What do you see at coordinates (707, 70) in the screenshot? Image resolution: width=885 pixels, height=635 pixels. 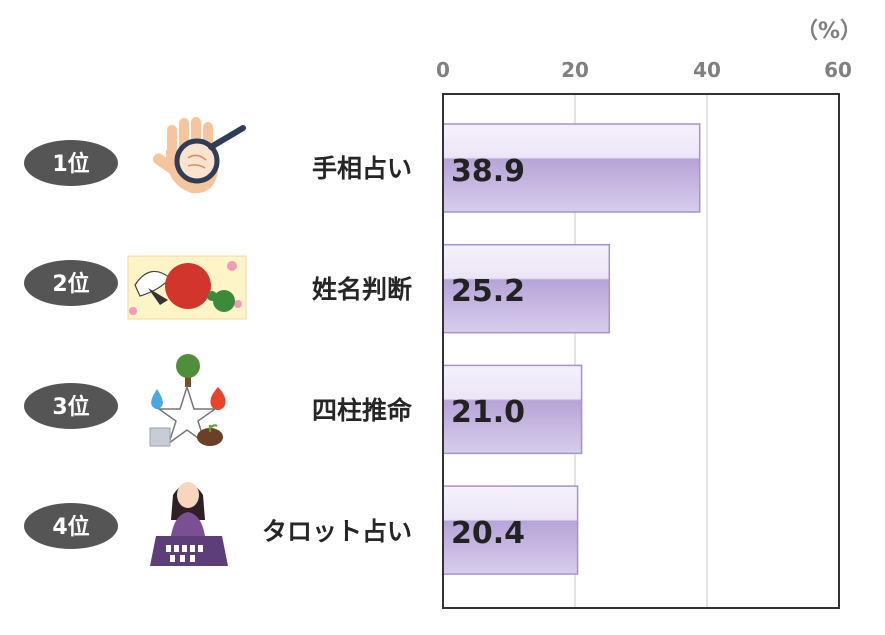 I see `x-tick-label: 40` at bounding box center [707, 70].